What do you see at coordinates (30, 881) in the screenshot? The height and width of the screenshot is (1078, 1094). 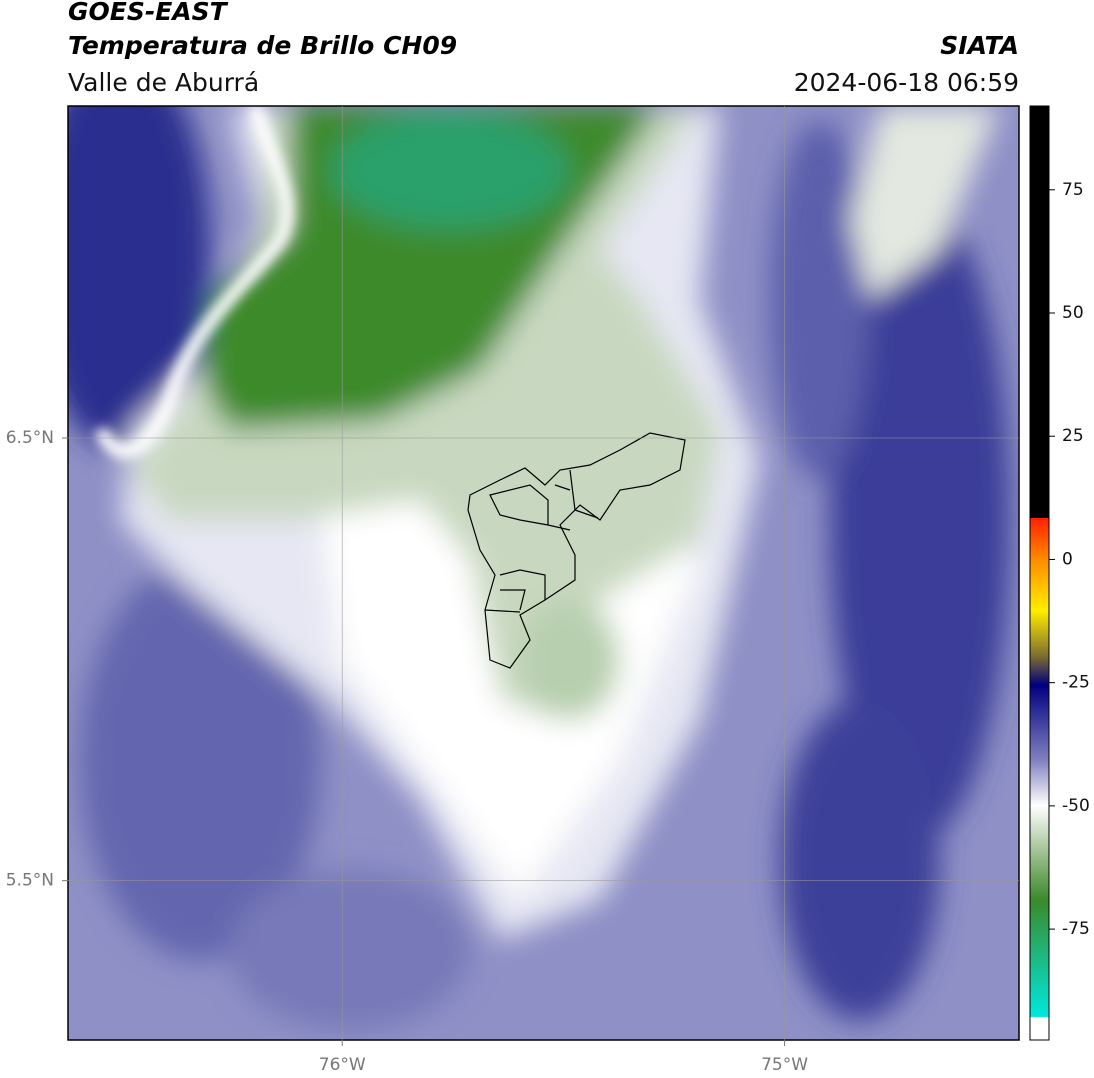 I see `y-tick-label: 5.5°N` at bounding box center [30, 881].